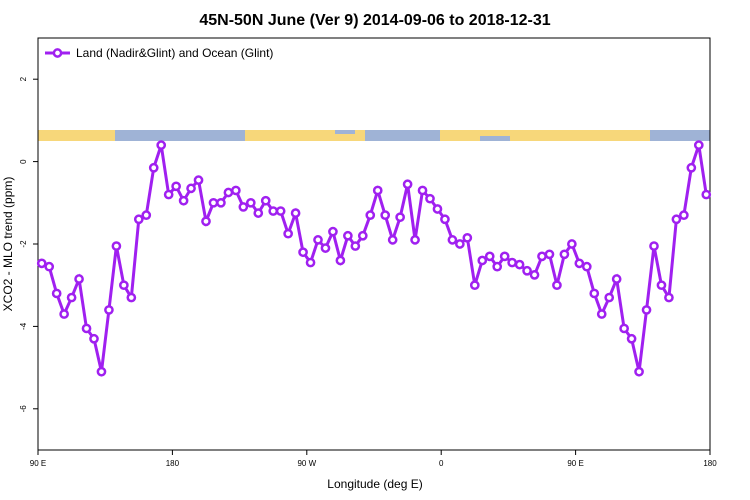 The width and height of the screenshot is (750, 500). I want to click on x-axis-label: Longitude (deg E), so click(374, 484).